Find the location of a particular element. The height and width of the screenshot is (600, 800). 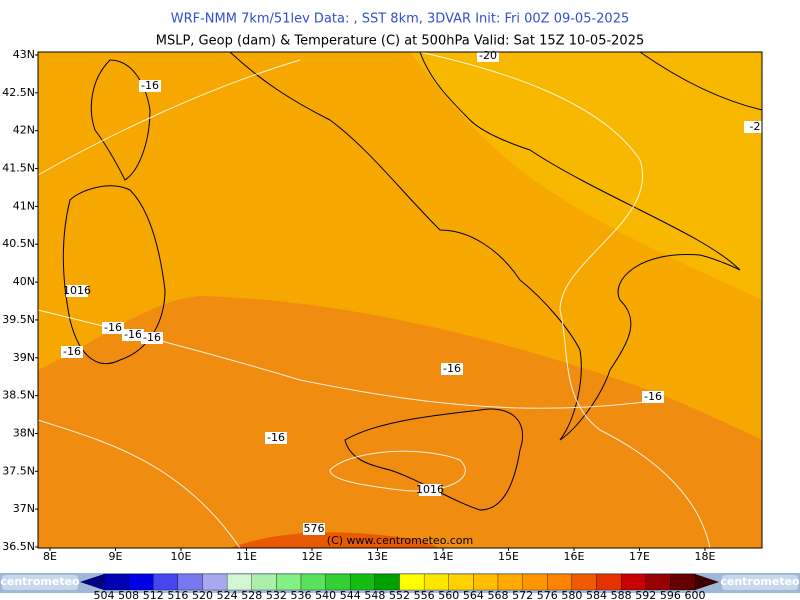

lon-label: 9E is located at coordinates (116, 556).